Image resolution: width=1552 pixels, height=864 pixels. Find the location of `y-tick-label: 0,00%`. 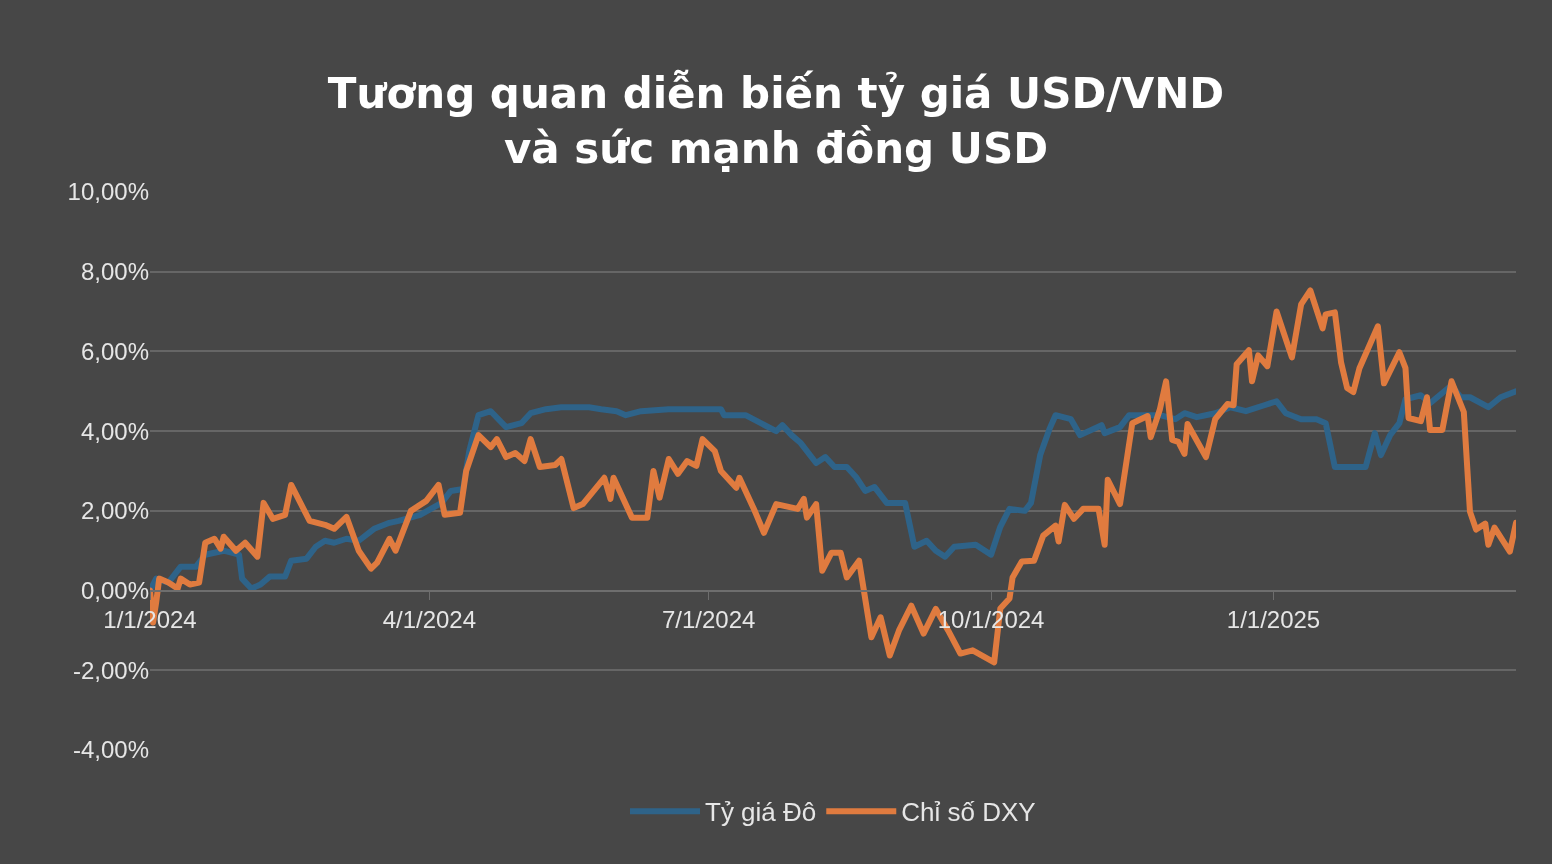

y-tick-label: 0,00% is located at coordinates (114, 590).